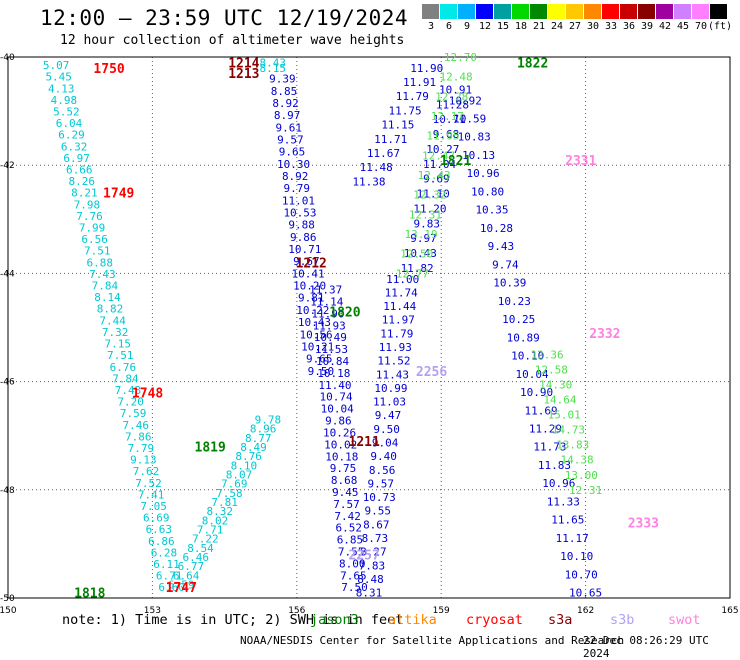 The image size is (740, 660). What do you see at coordinates (205, 539) in the screenshot?
I see `wave-height-point: 7.22` at bounding box center [205, 539].